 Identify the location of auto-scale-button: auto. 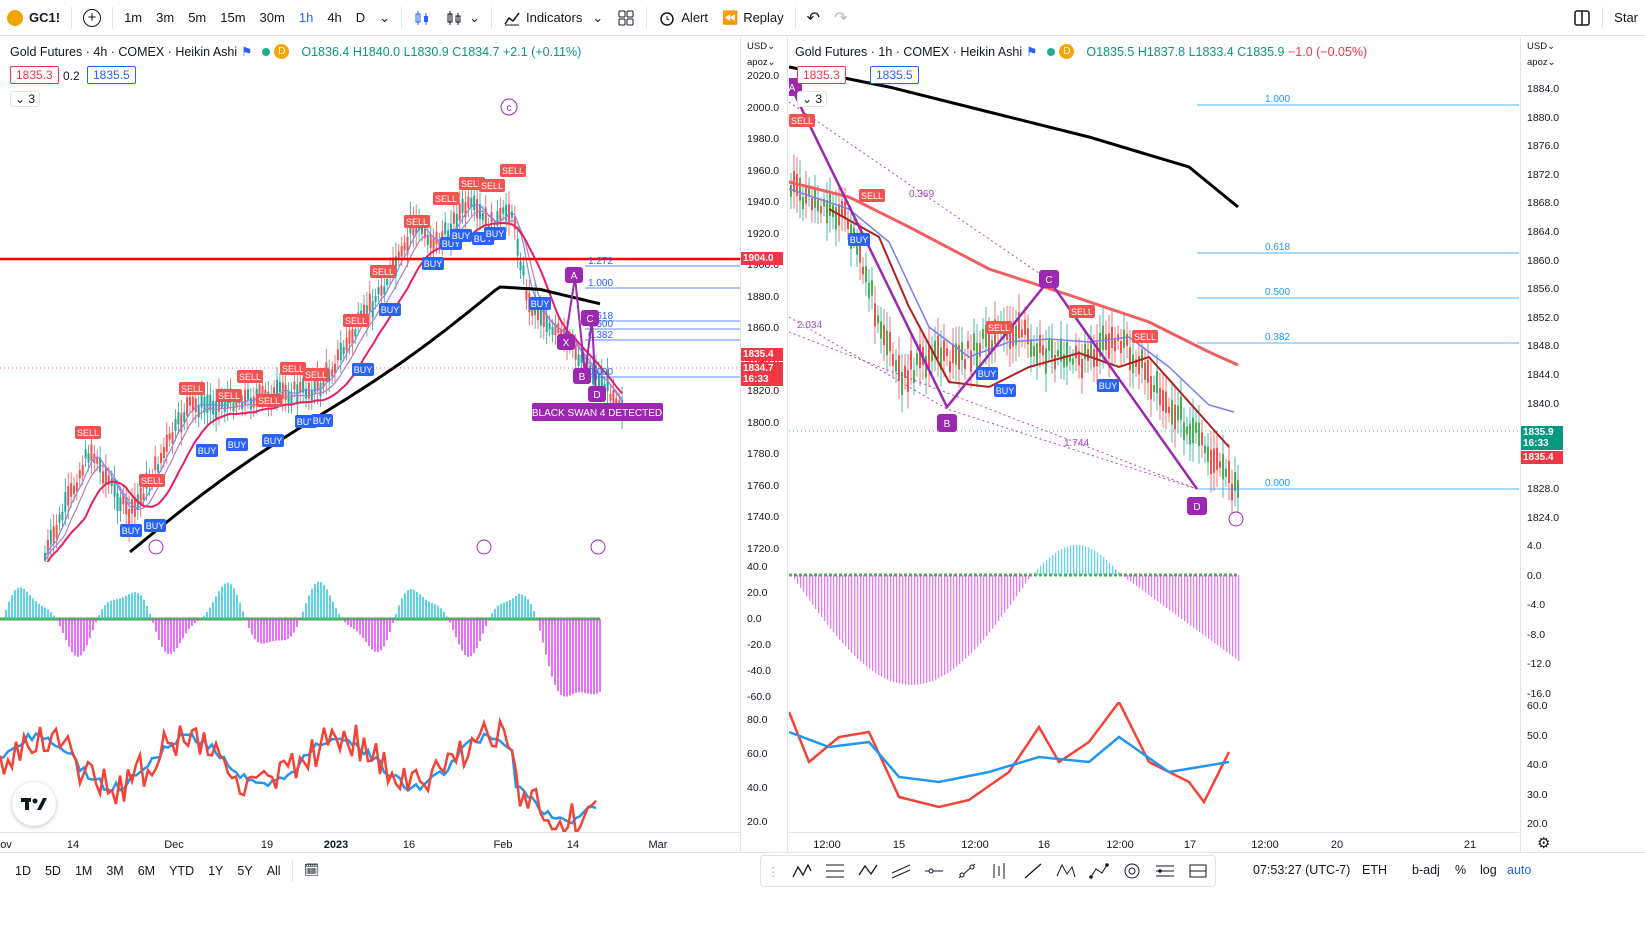
(1519, 870).